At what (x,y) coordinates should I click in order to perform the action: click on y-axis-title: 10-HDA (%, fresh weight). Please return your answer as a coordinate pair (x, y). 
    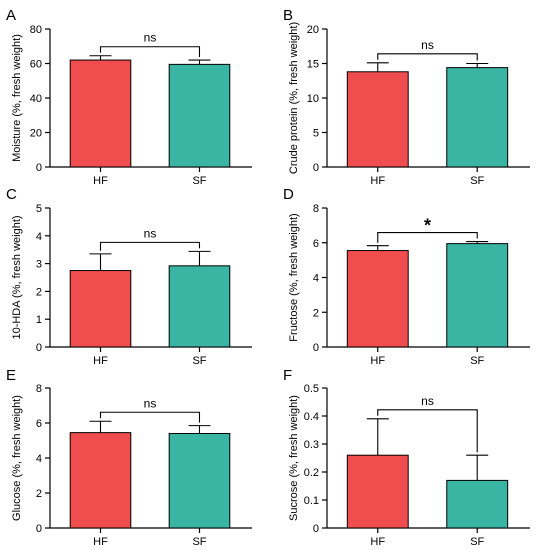
    Looking at the image, I should click on (17, 277).